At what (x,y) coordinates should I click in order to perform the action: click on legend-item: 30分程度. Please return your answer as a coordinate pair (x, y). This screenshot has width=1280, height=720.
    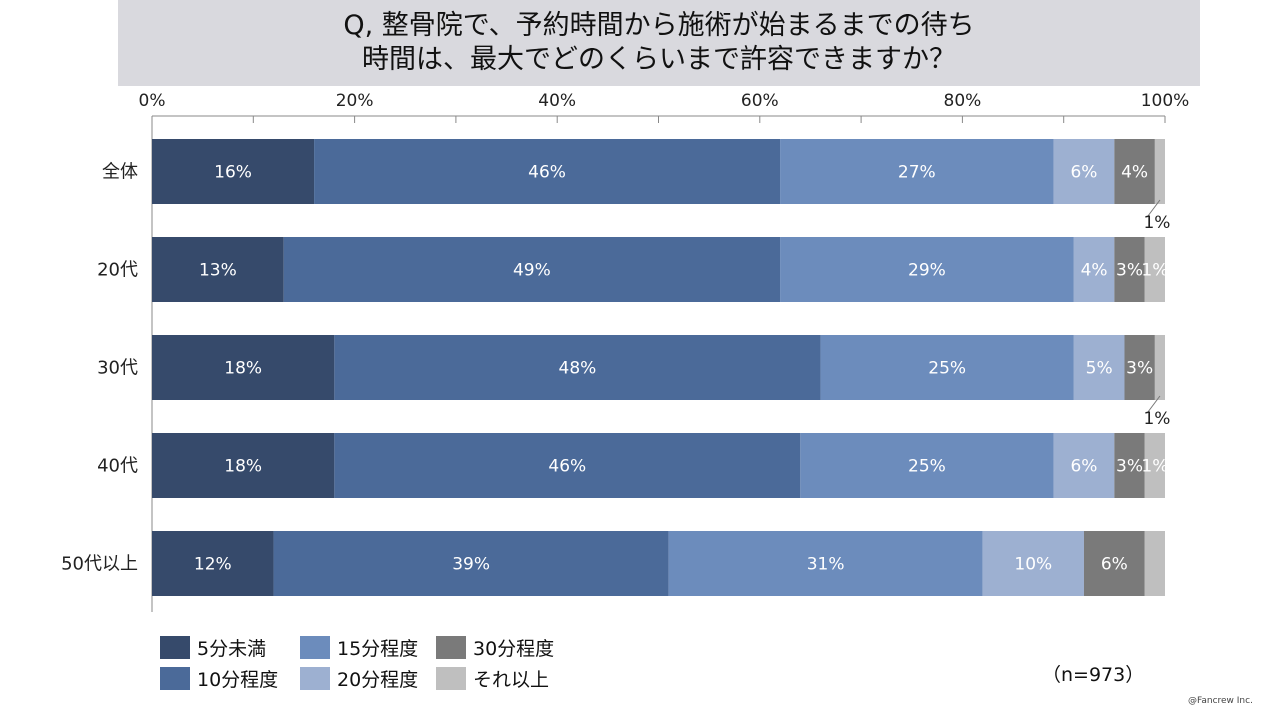
    Looking at the image, I should click on (495, 647).